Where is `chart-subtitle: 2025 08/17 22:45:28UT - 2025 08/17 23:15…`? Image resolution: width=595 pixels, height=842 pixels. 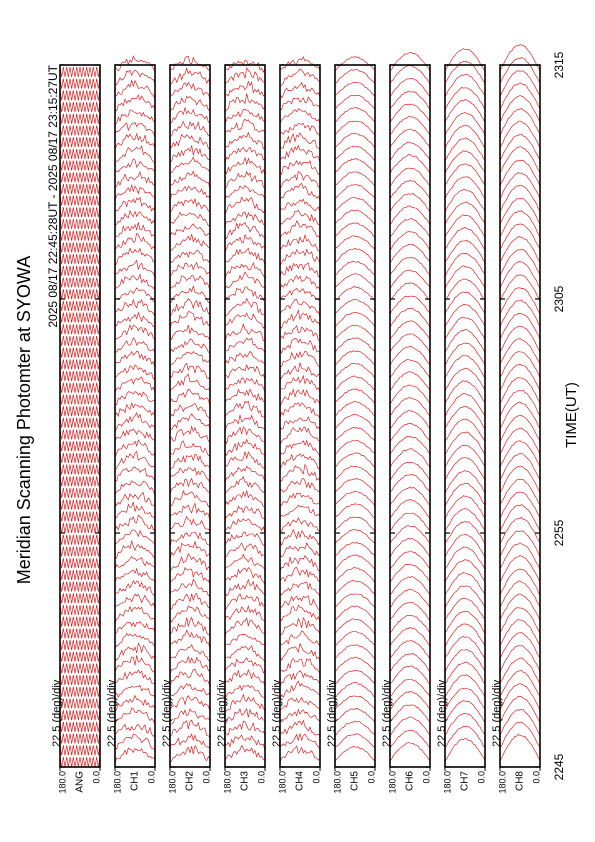
chart-subtitle: 2025 08/17 22:45:28UT - 2025 08/17 23:15… is located at coordinates (53, 195).